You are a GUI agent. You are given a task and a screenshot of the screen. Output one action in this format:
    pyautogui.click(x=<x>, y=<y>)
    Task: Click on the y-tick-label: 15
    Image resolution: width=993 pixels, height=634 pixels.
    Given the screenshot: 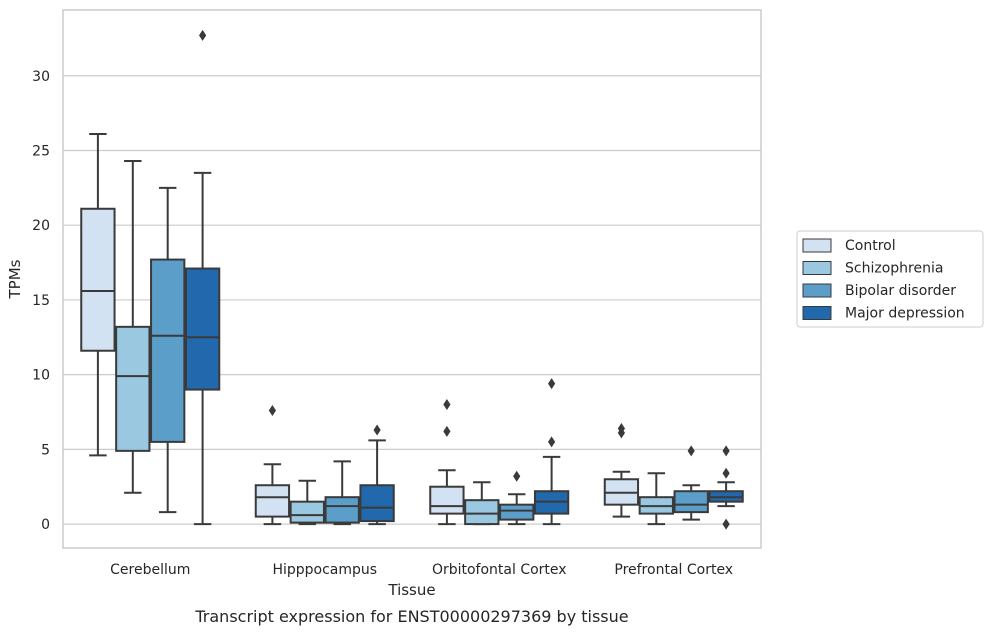 What is the action you would take?
    pyautogui.click(x=41, y=301)
    